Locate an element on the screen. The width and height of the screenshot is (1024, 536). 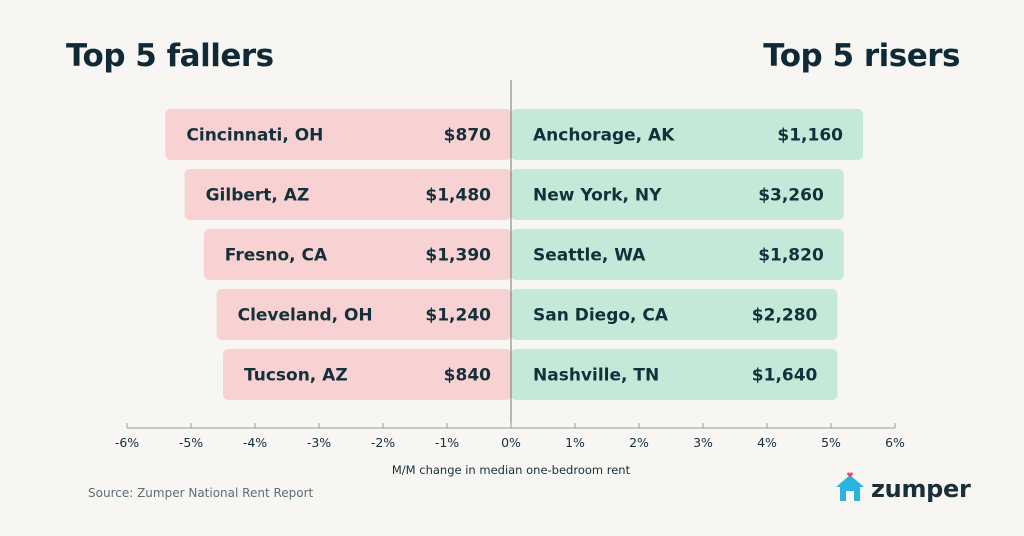
x-tick-label: 2% is located at coordinates (639, 442).